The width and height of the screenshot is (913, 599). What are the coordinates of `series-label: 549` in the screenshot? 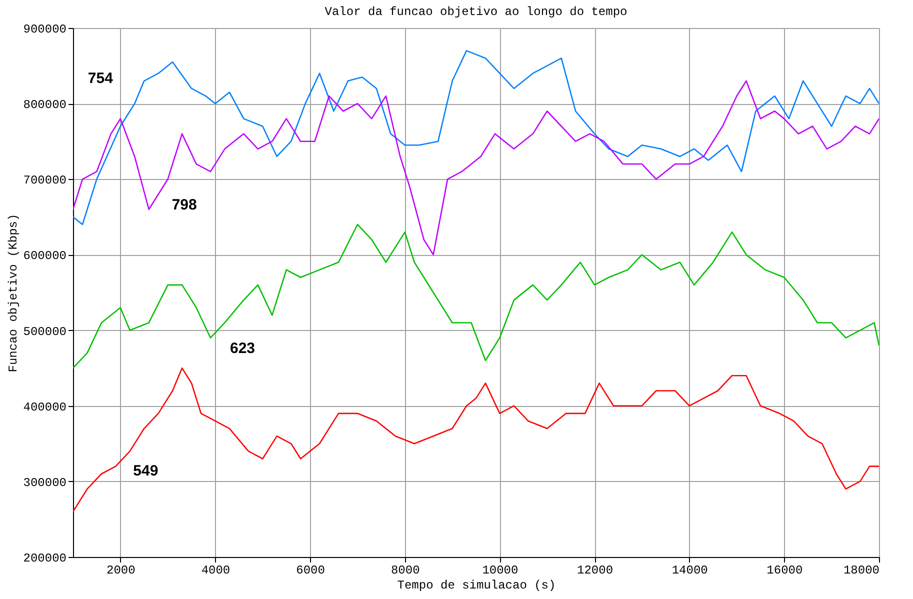 It's located at (145, 471).